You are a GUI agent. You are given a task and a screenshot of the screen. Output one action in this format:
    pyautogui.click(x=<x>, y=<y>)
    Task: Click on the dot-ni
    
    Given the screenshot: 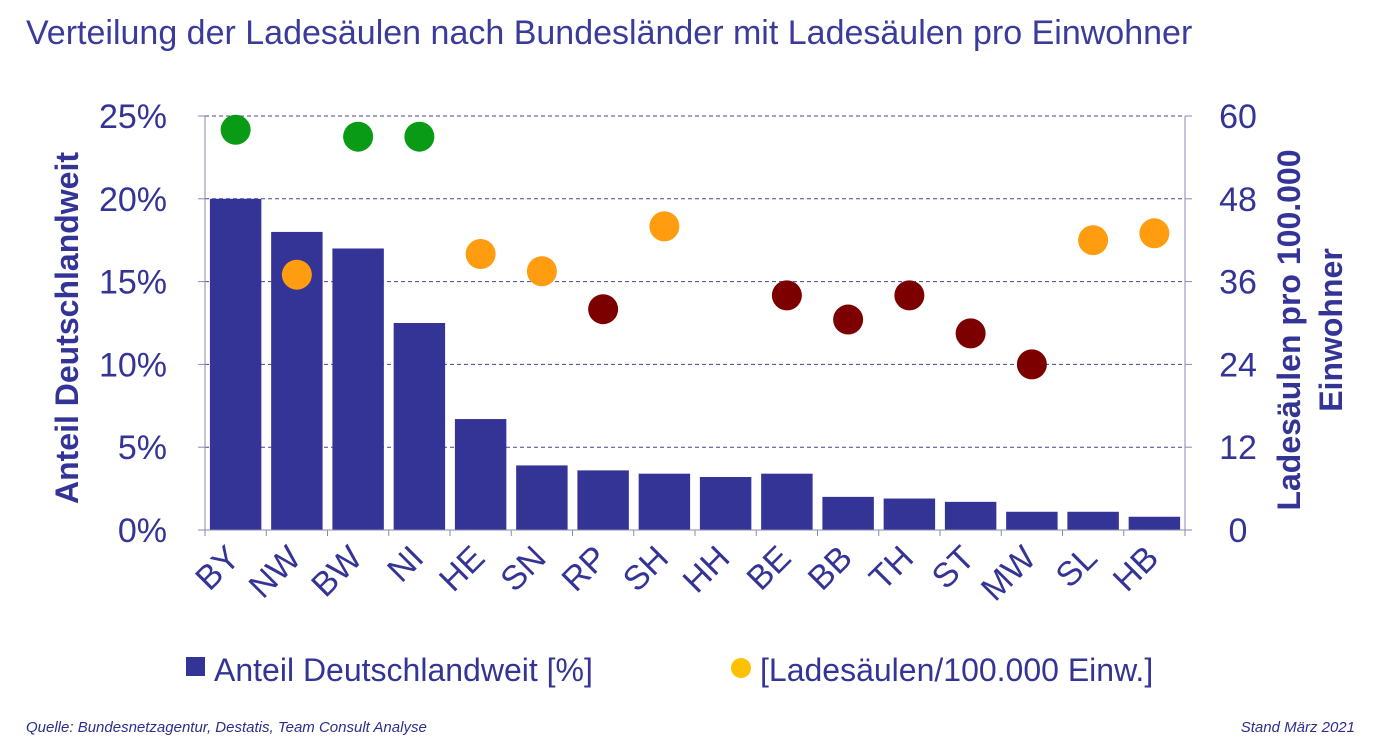 What is the action you would take?
    pyautogui.click(x=419, y=136)
    